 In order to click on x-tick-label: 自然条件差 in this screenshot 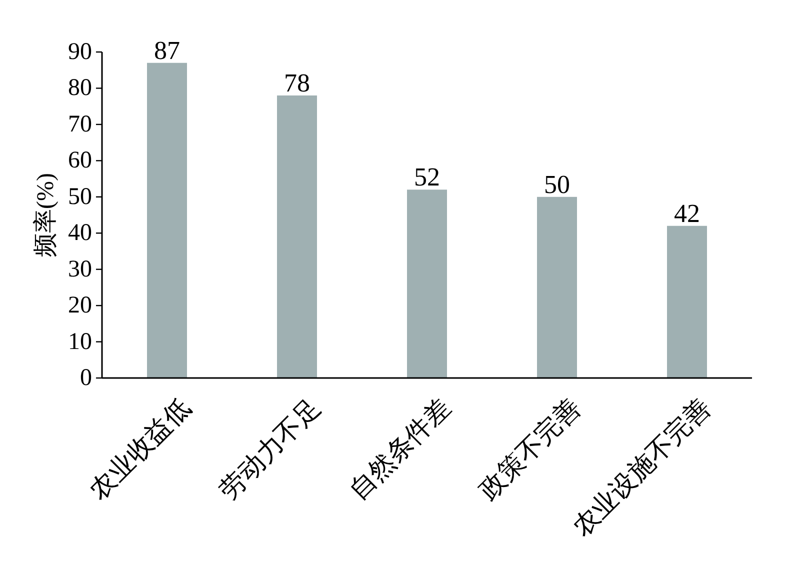, I will do `click(400, 449)`.